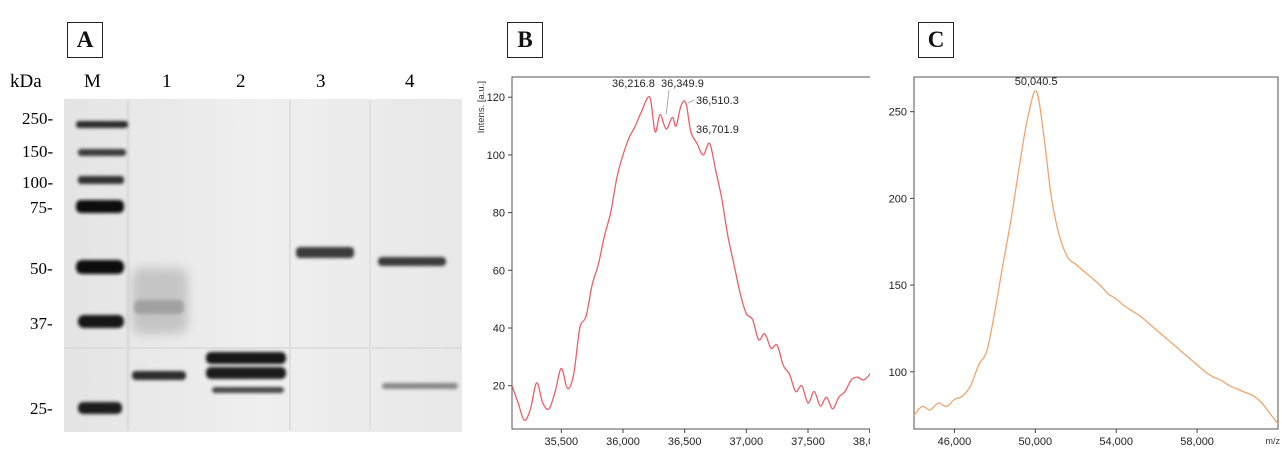  I want to click on lane-label-1: 1, so click(167, 81).